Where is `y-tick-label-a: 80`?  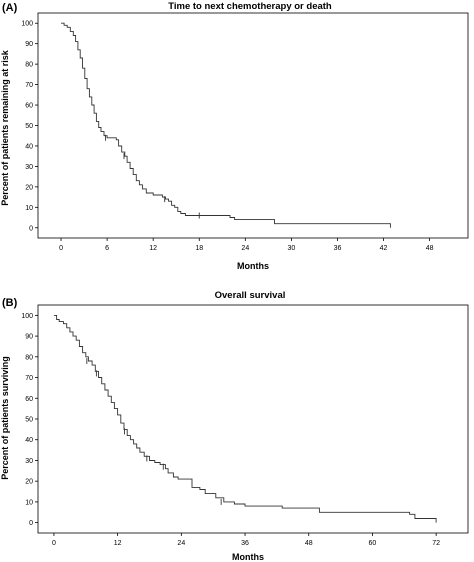
y-tick-label-a: 80 is located at coordinates (29, 65).